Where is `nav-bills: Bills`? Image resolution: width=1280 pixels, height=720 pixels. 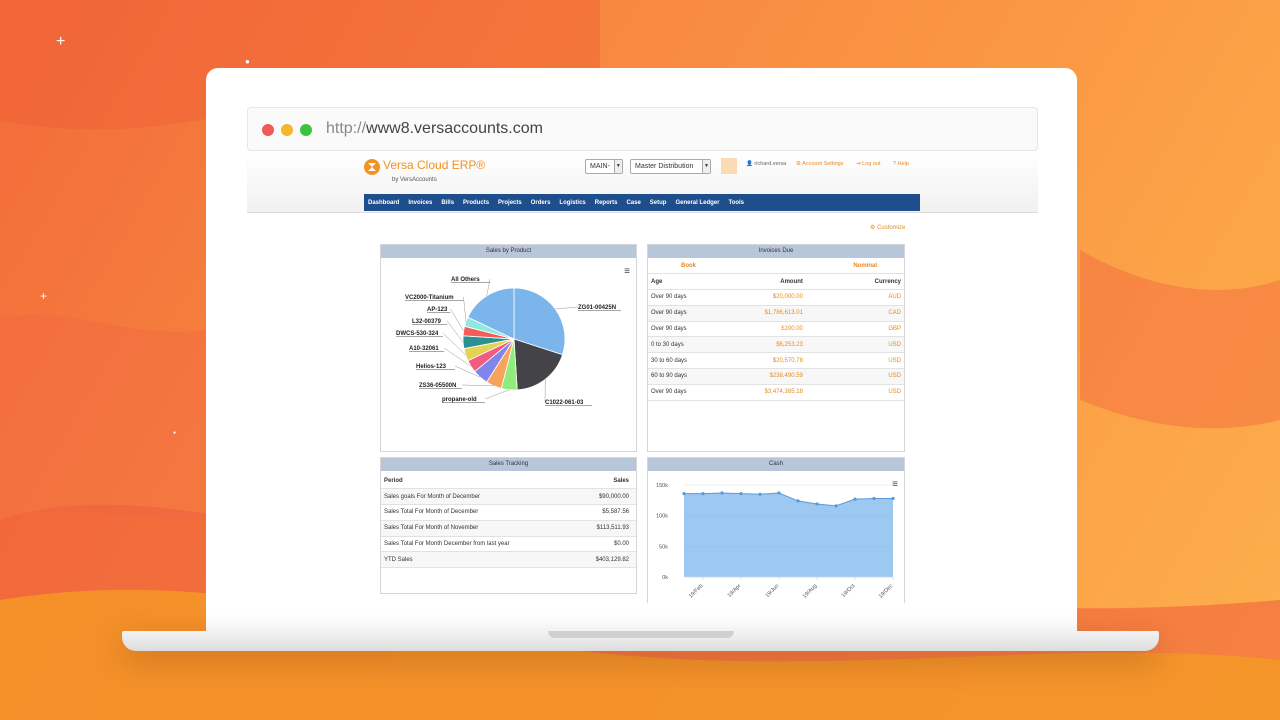
nav-bills: Bills is located at coordinates (448, 202).